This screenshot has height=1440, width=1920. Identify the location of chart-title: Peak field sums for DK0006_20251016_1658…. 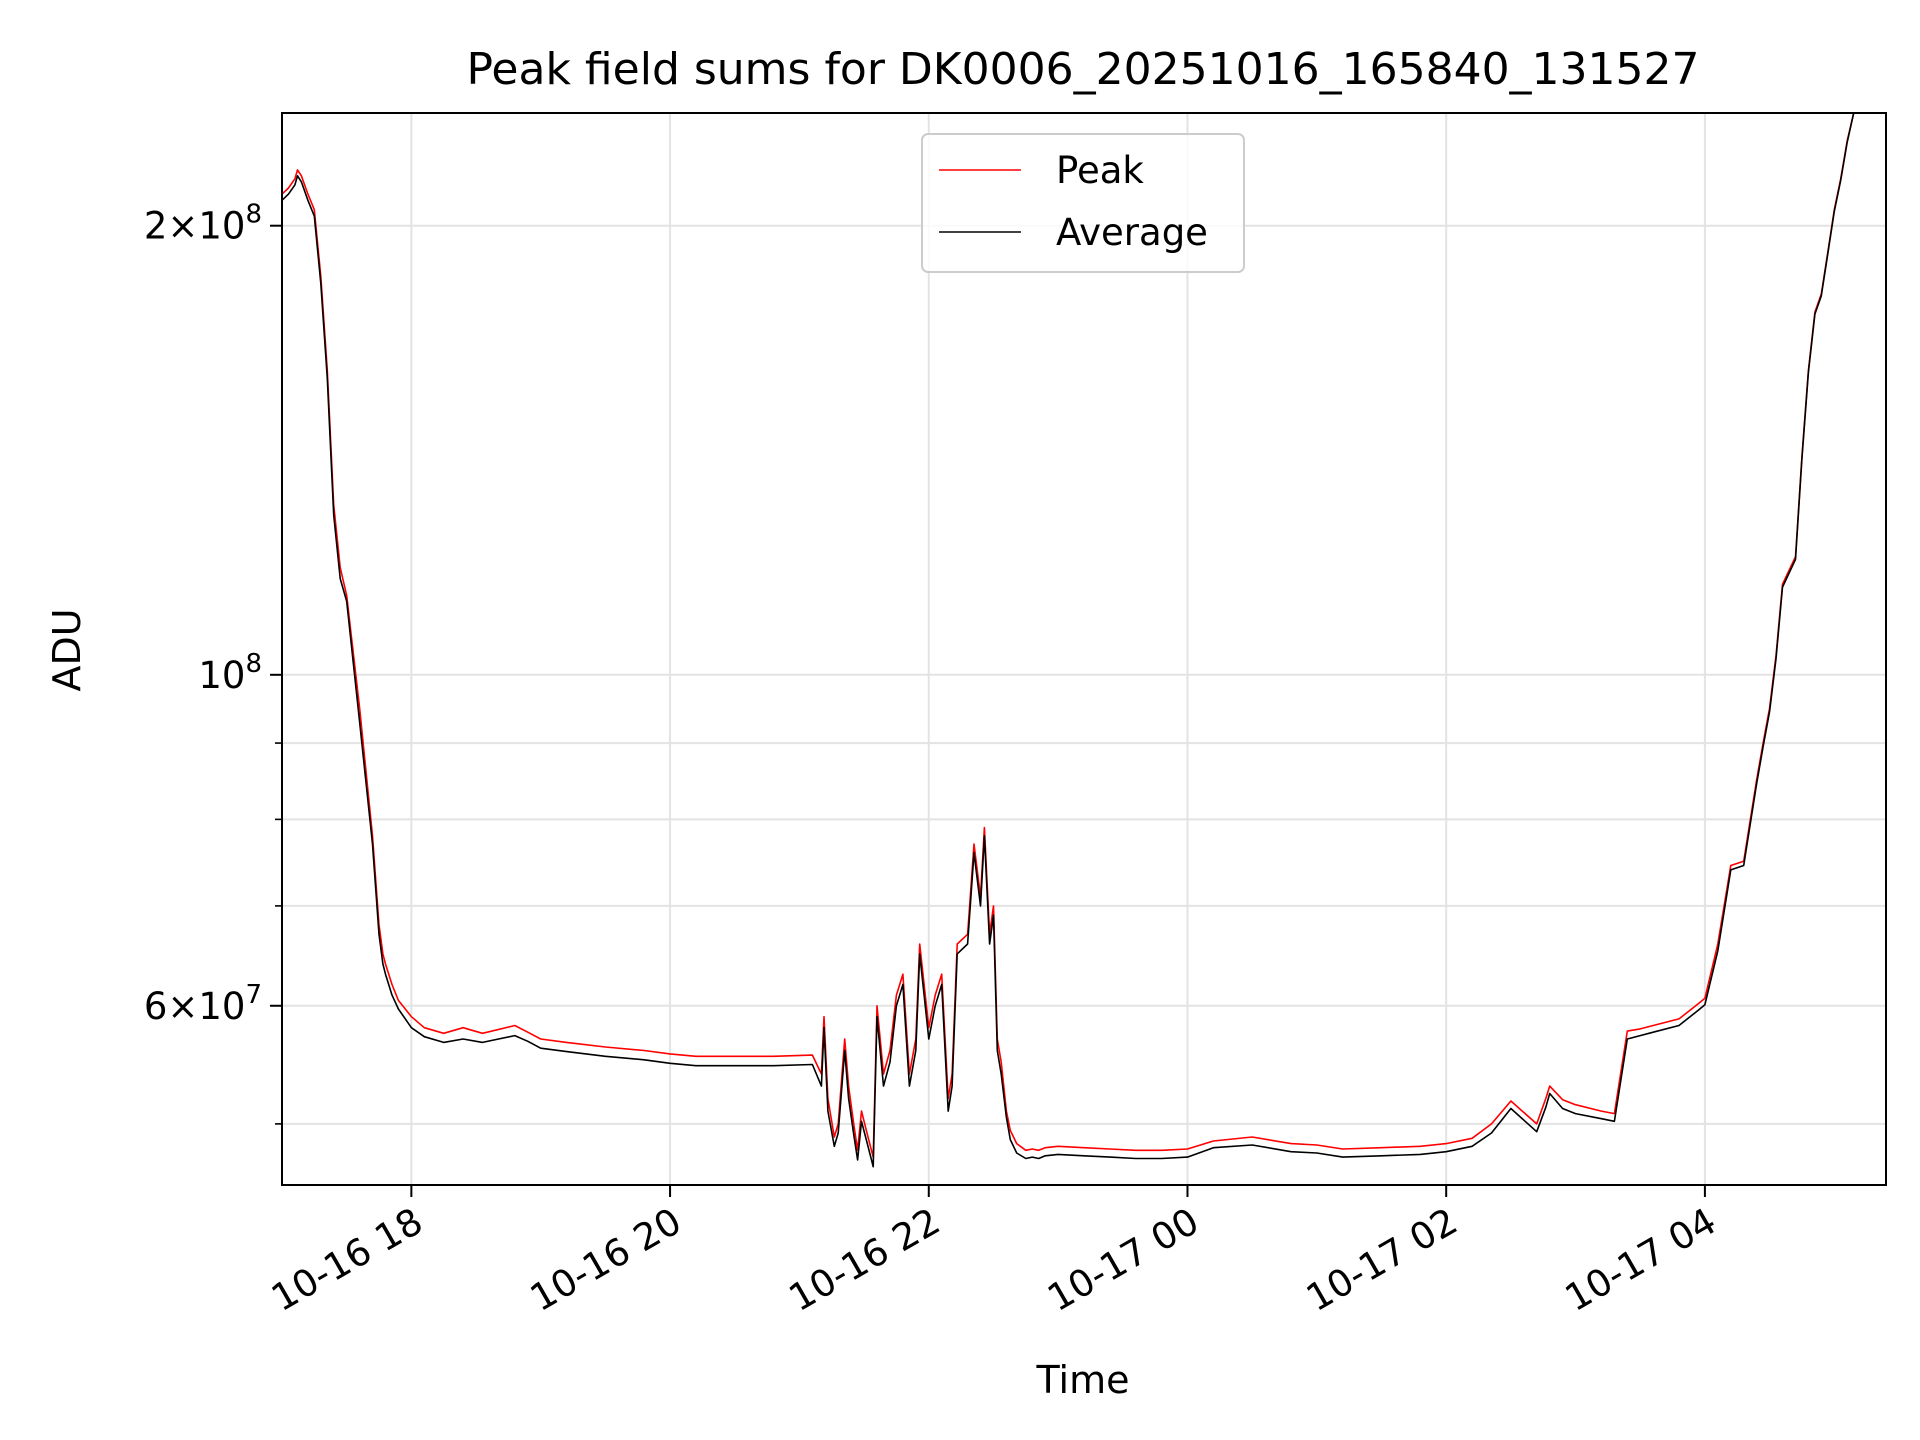
(1082, 69).